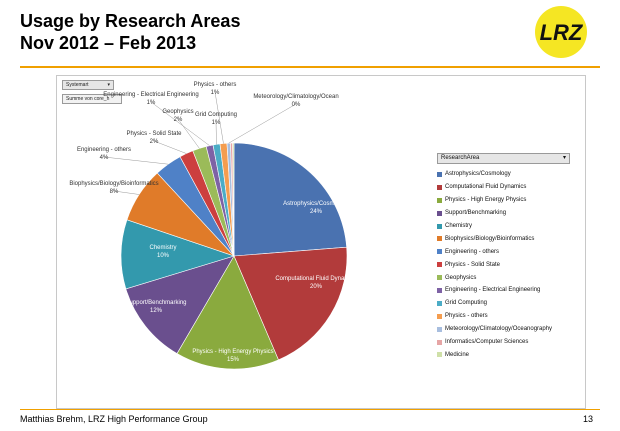  I want to click on legend-item-5: Chemistry, so click(503, 226).